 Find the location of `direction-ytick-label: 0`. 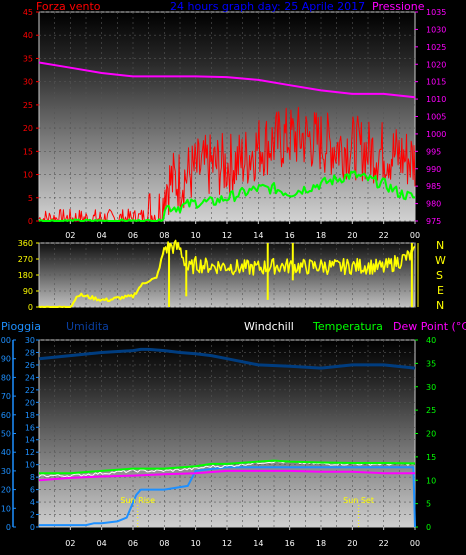

direction-ytick-label: 0 is located at coordinates (30, 307).